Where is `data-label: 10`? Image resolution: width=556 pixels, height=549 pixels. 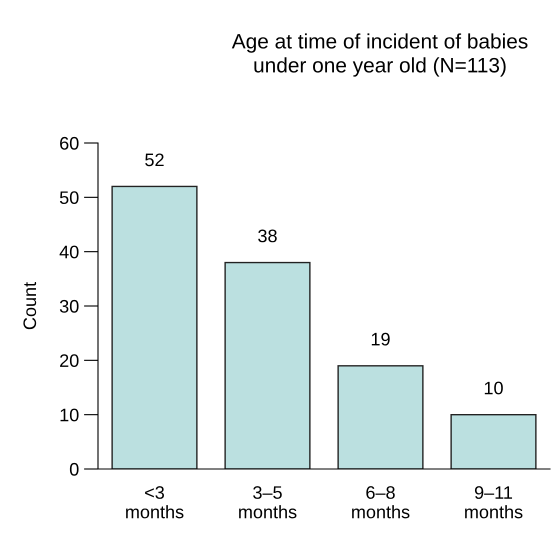 data-label: 10 is located at coordinates (493, 388).